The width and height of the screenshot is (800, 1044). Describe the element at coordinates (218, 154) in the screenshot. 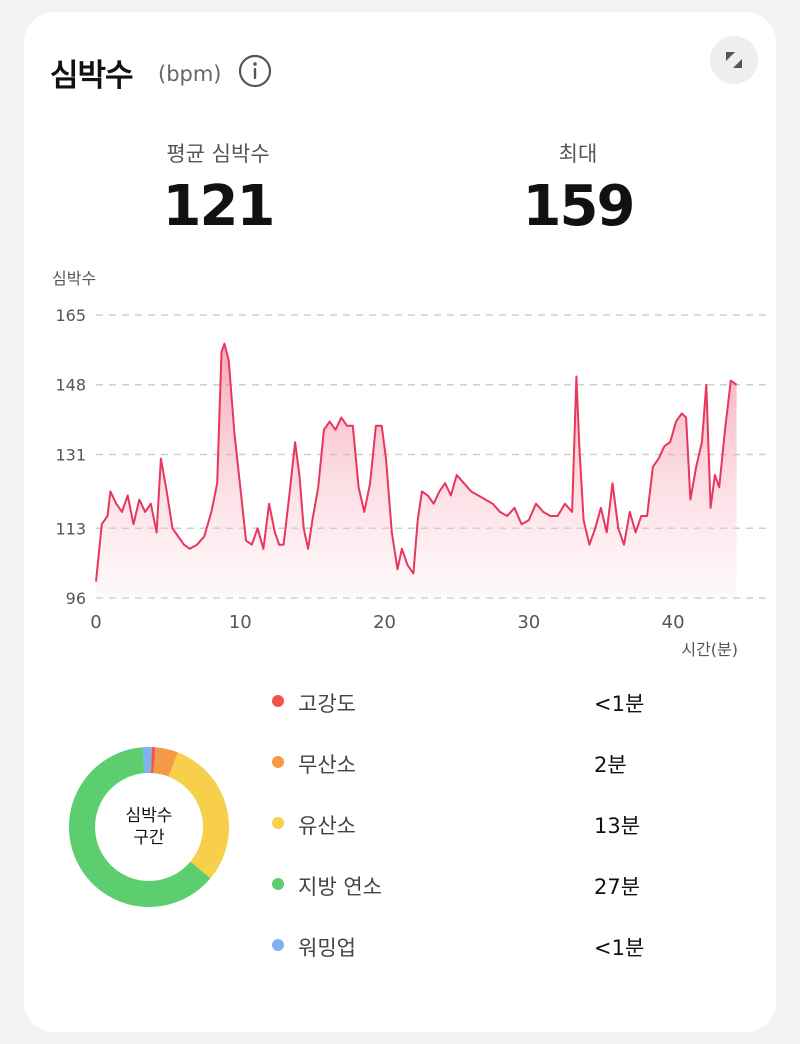

I see `average-label: 평균 심박수` at that location.